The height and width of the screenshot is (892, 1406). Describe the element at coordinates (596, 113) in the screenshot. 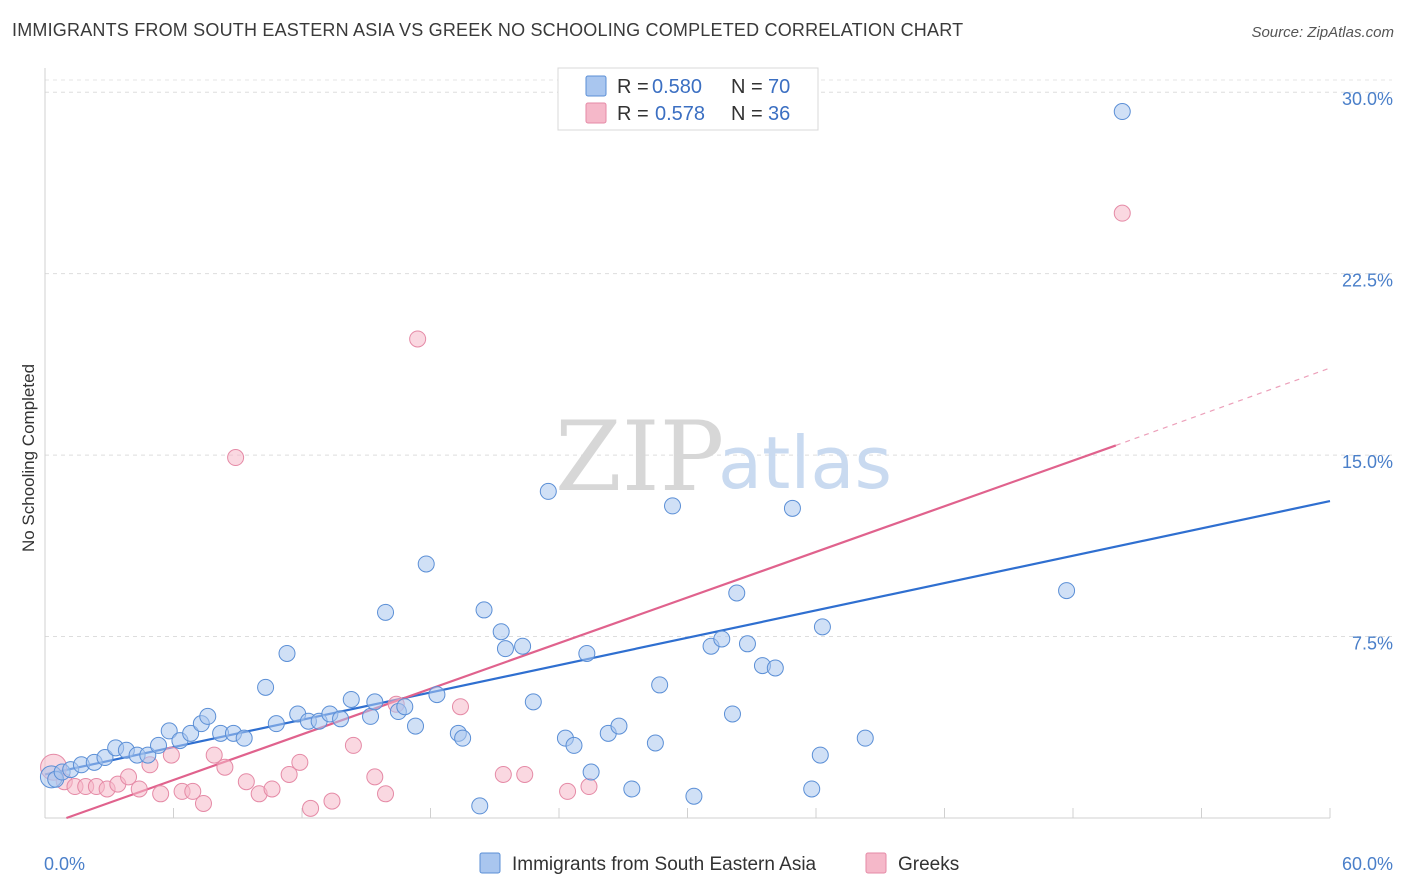

I see `legend-swatch-pink` at that location.